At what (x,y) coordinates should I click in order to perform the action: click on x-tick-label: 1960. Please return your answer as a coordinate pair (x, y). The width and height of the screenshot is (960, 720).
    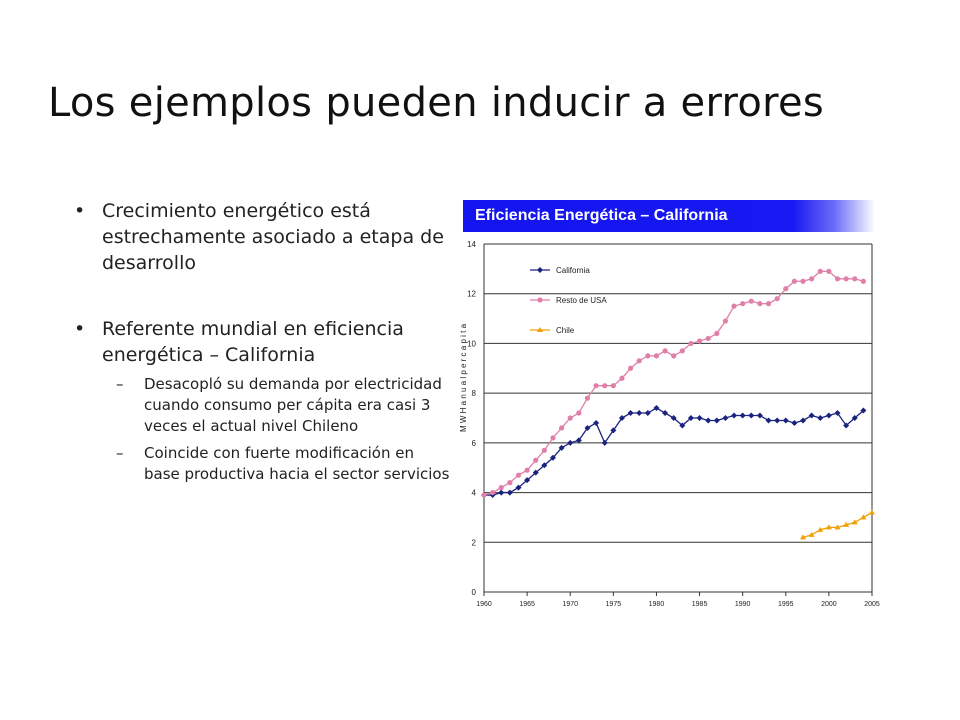
    Looking at the image, I should click on (484, 604).